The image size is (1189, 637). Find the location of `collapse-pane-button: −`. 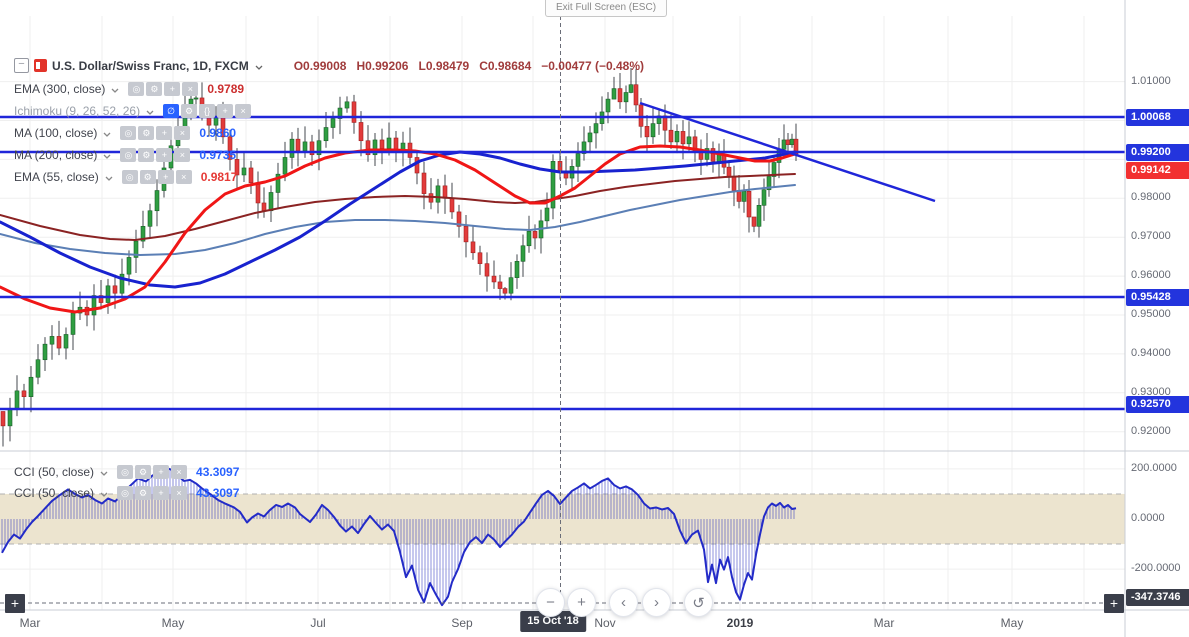

collapse-pane-button: − is located at coordinates (21, 65).